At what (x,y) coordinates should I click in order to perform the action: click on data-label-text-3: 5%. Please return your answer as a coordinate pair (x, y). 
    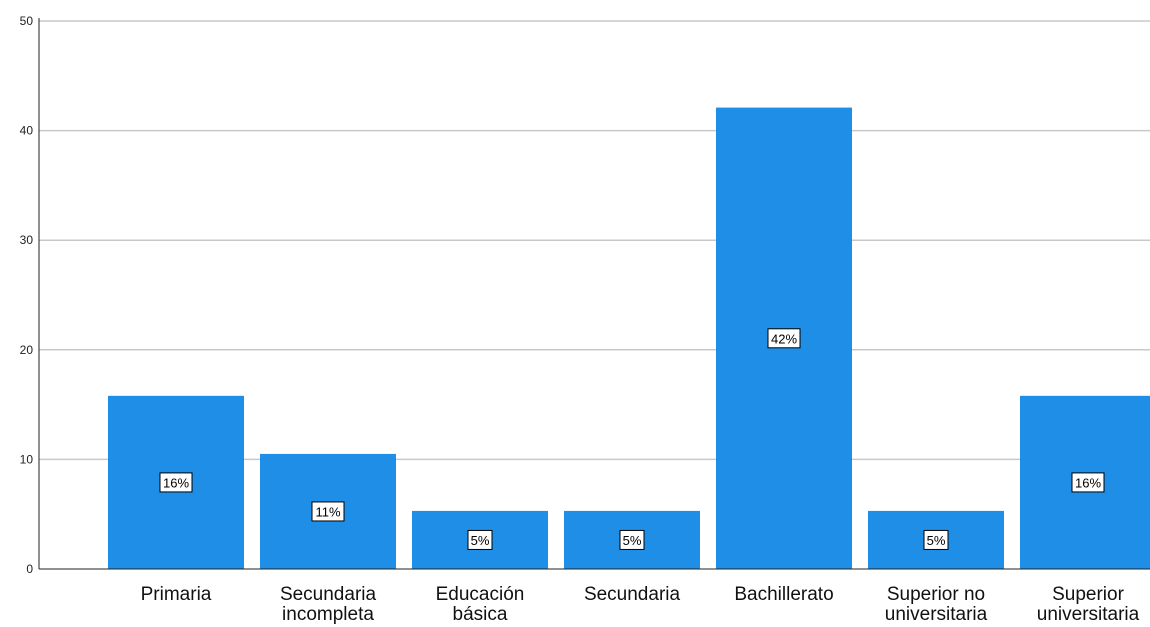
    Looking at the image, I should click on (632, 540).